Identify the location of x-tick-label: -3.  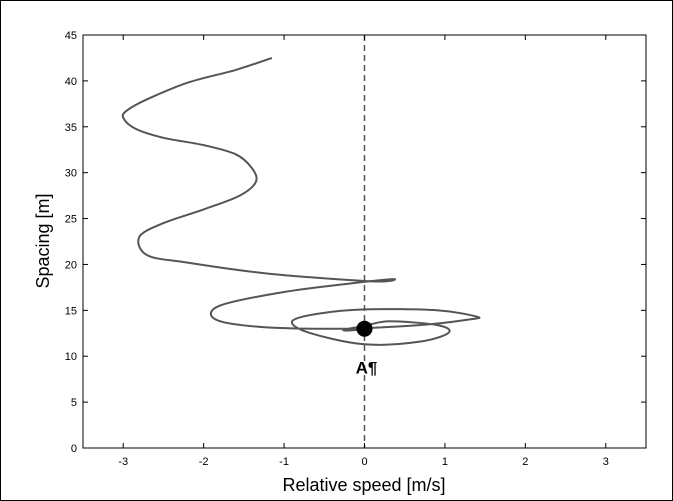
(123, 462).